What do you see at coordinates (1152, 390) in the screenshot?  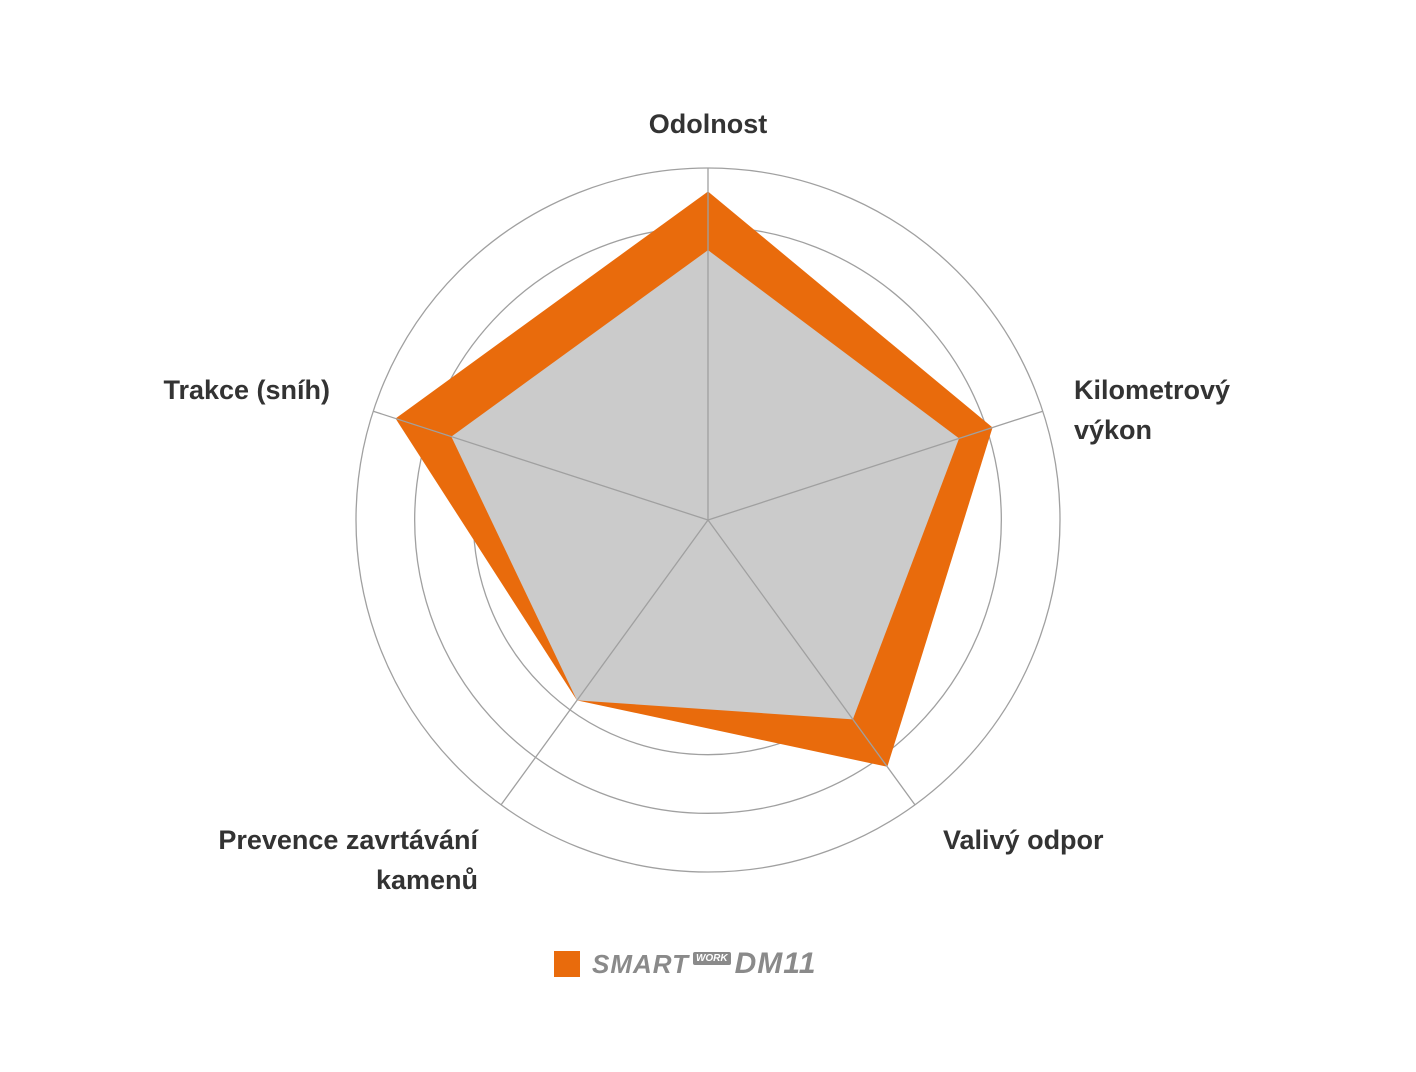 I see `axis-label-line: Kilometrový` at bounding box center [1152, 390].